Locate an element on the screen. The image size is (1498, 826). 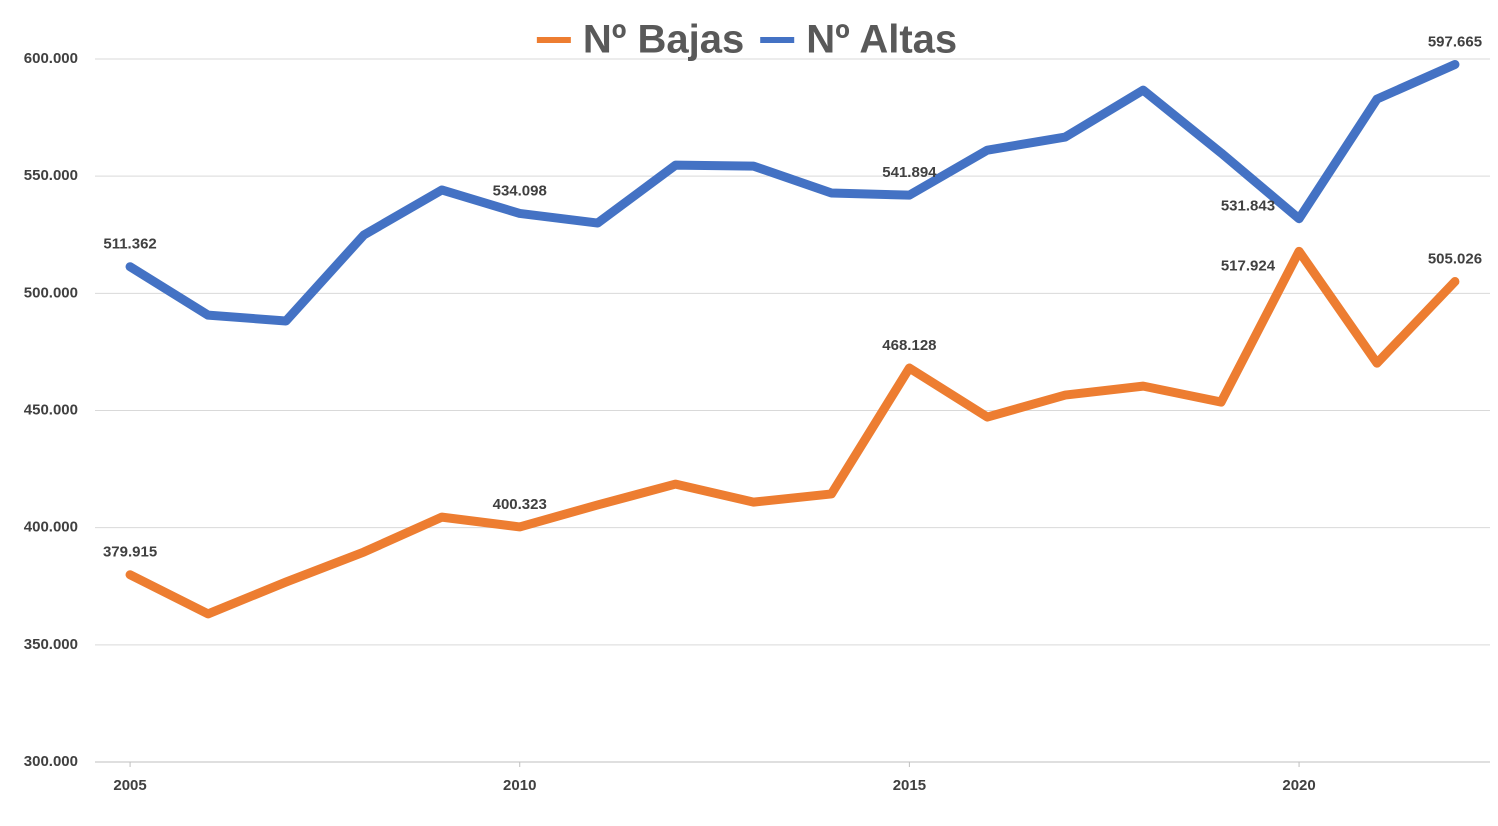
data-label: 511.362 is located at coordinates (129, 244).